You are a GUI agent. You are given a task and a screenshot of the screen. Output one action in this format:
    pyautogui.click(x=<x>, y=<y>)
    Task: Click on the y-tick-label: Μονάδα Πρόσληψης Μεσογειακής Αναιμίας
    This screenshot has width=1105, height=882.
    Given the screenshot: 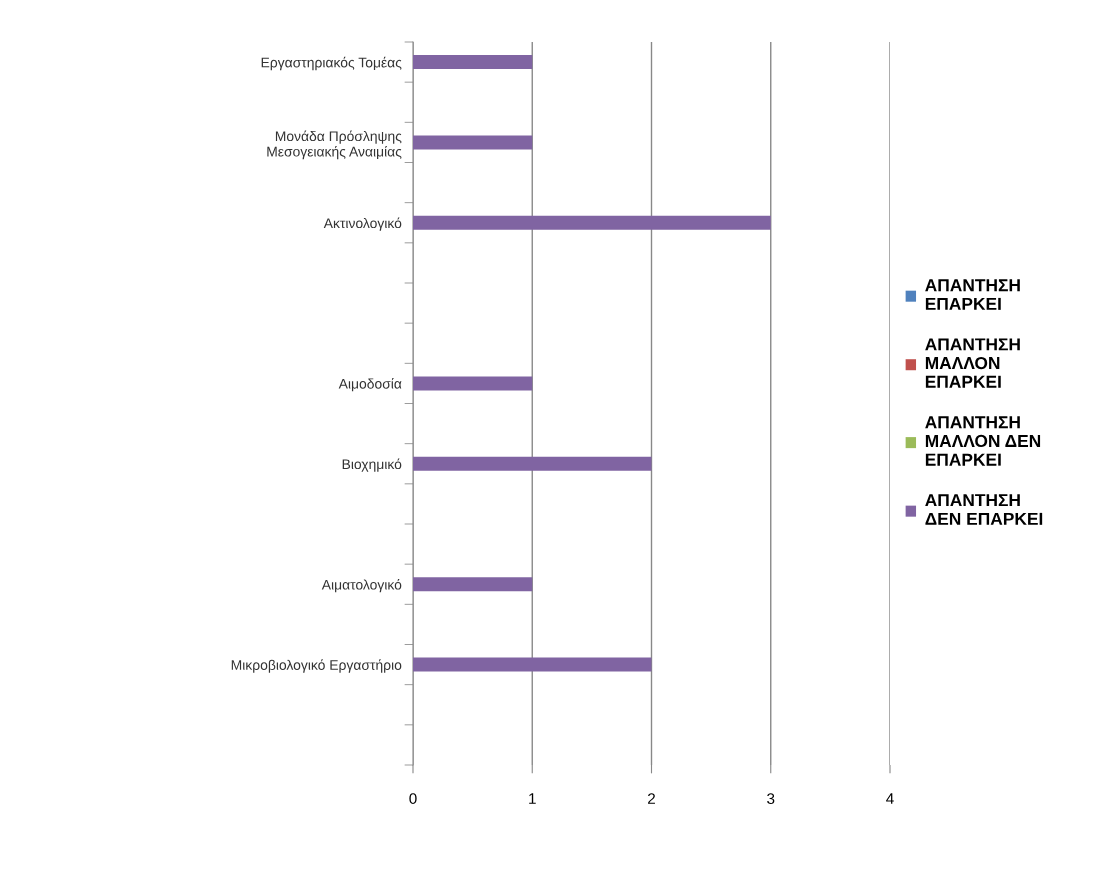 What is the action you would take?
    pyautogui.click(x=334, y=145)
    